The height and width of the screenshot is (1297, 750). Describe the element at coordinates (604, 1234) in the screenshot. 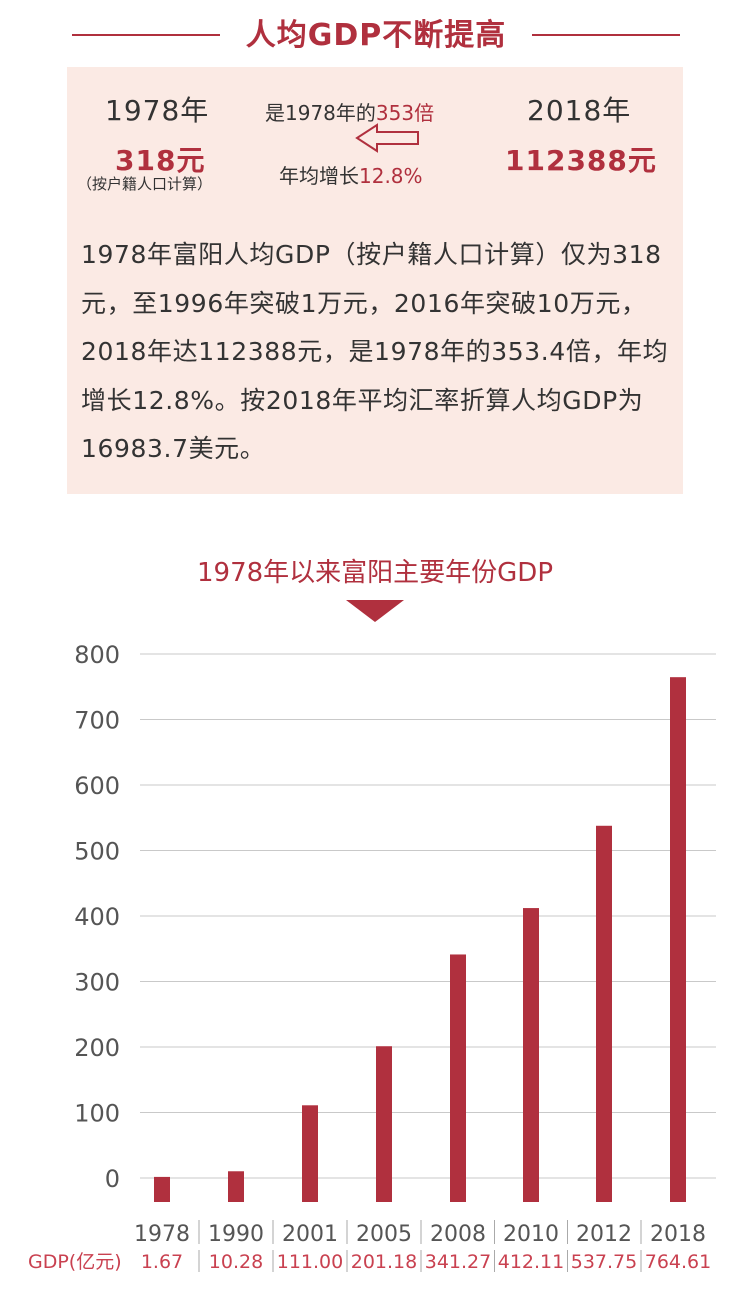

I see `x-tick-label: 2012` at that location.